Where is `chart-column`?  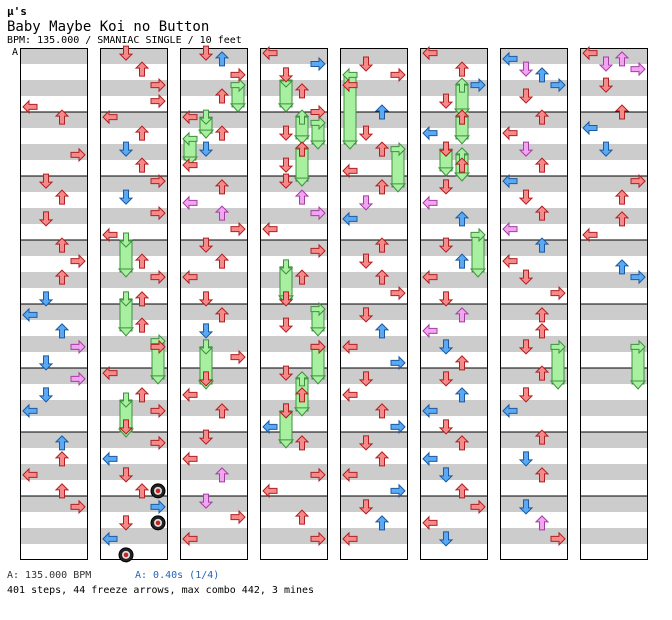
chart-column is located at coordinates (134, 304).